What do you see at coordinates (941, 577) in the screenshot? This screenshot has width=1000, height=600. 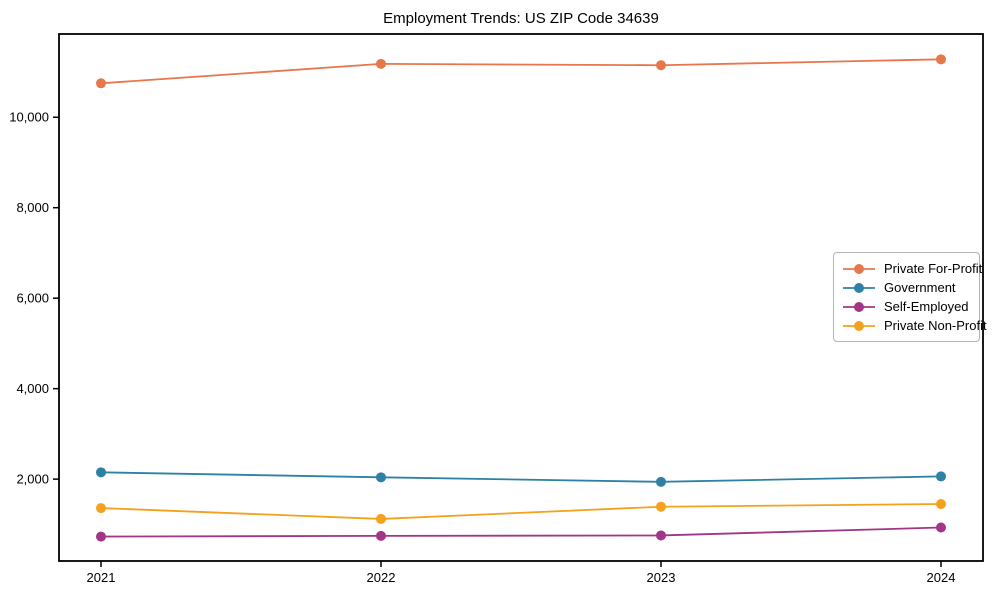 I see `svg-text: 2024` at bounding box center [941, 577].